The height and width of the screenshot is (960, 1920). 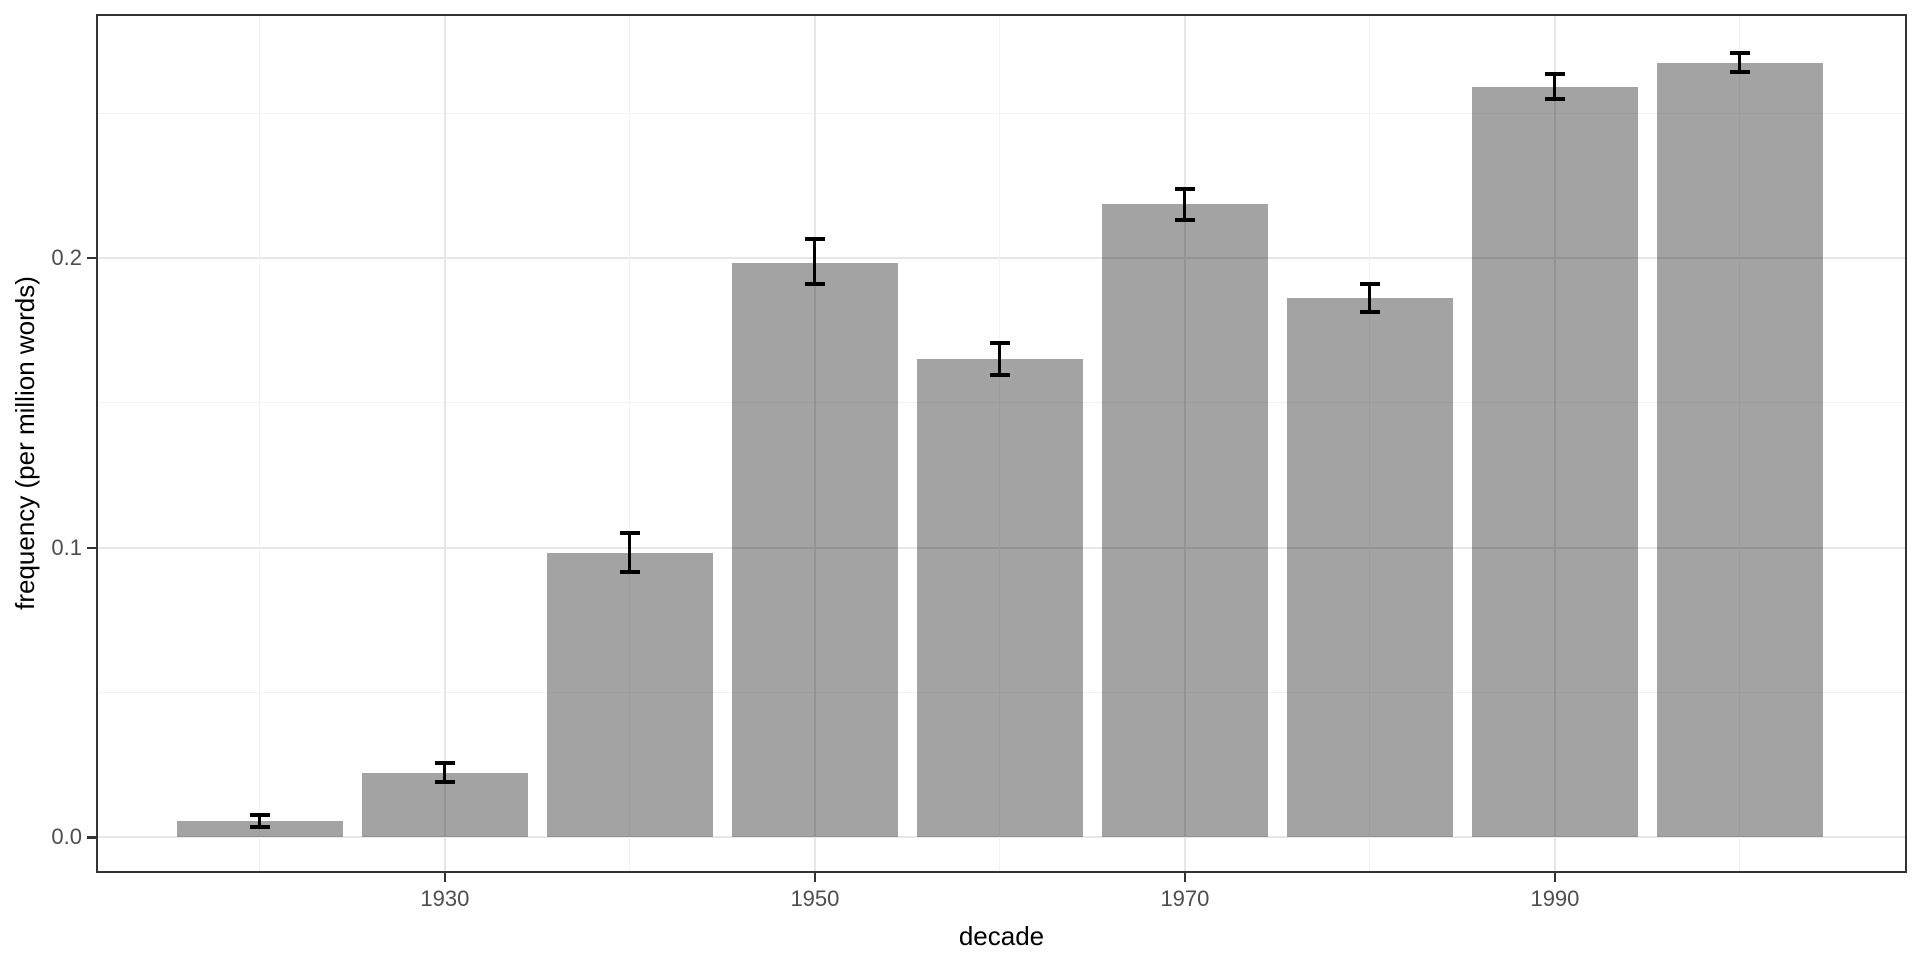 I want to click on bar-2000, so click(x=1740, y=449).